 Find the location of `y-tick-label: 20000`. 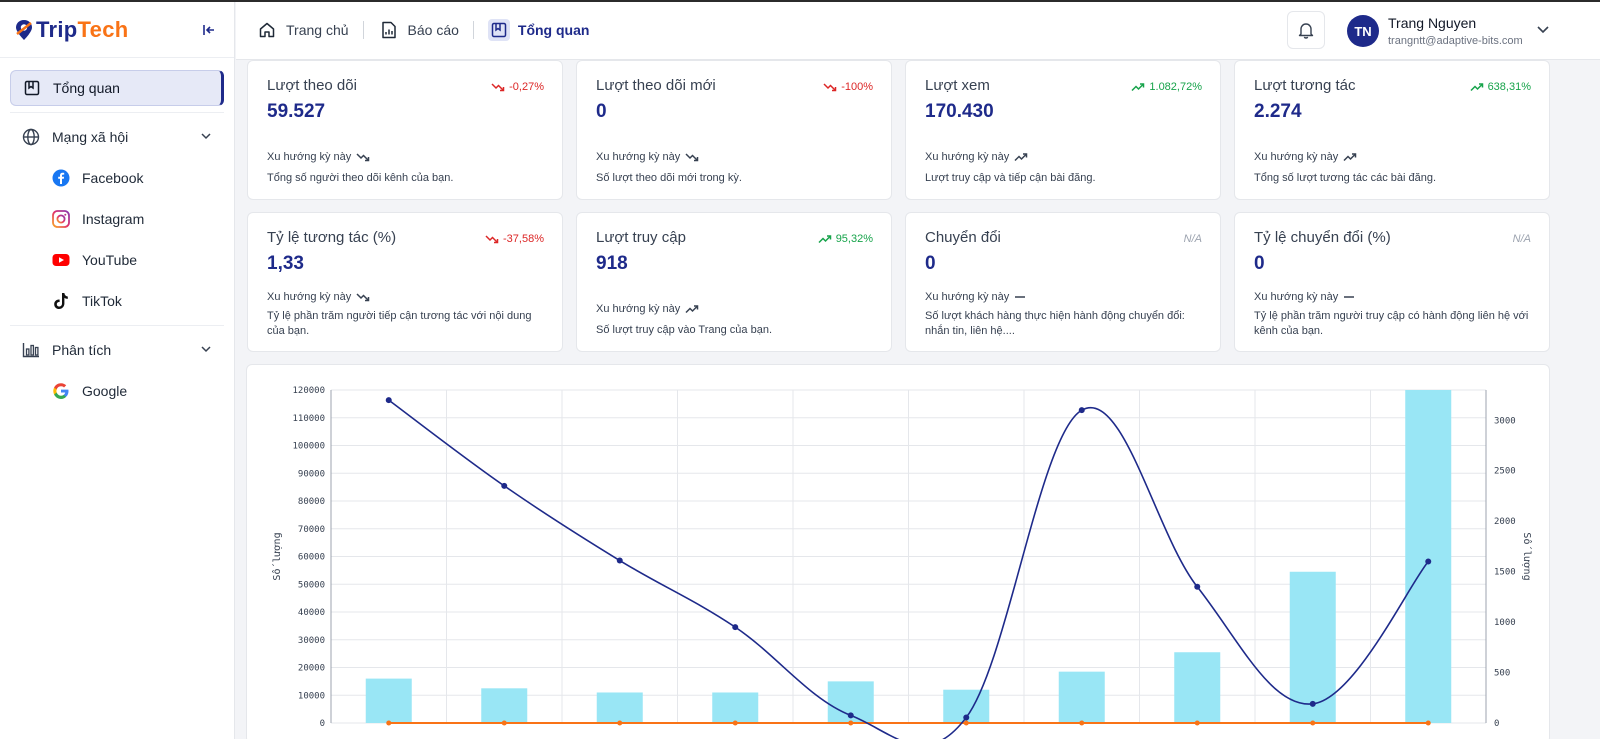

y-tick-label: 20000 is located at coordinates (311, 669).